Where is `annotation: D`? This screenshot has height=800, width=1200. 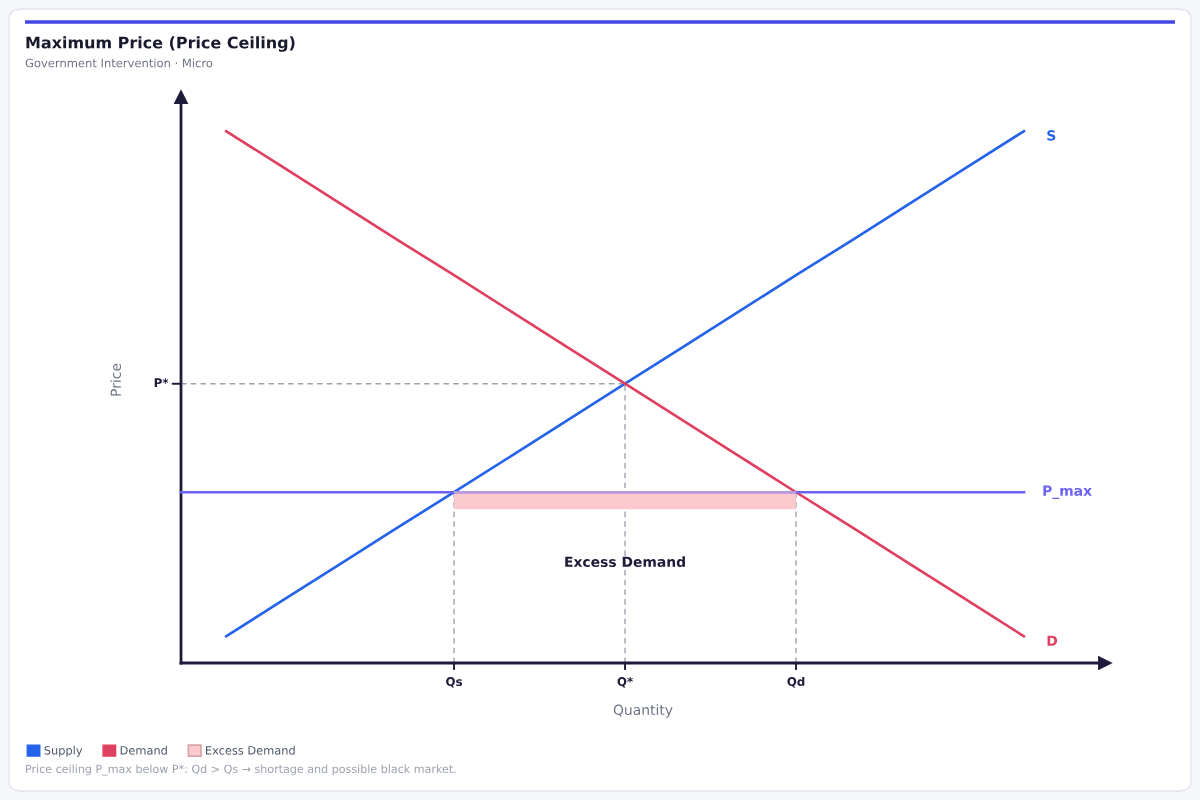
annotation: D is located at coordinates (1052, 640).